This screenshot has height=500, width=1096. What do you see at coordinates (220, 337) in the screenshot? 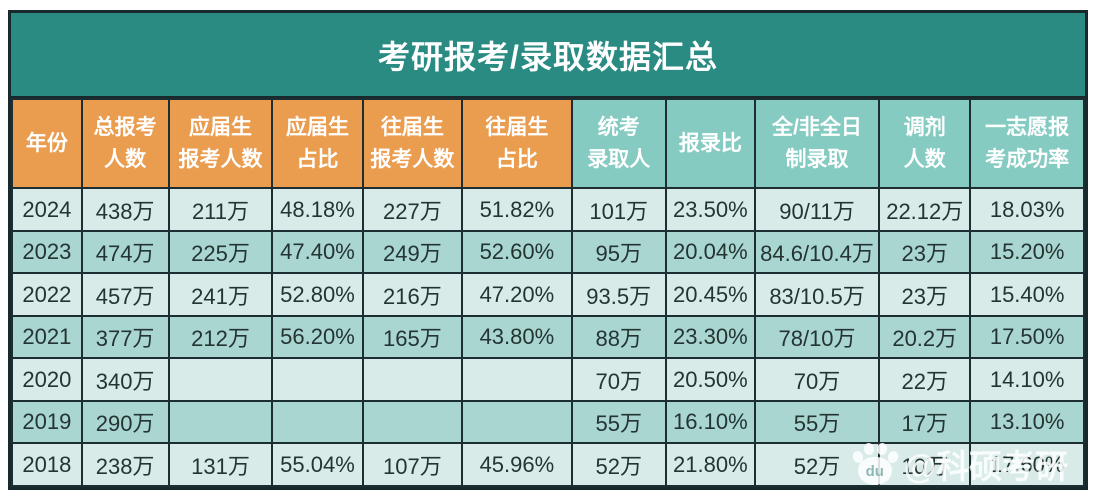
I see `table-cell: 212万` at bounding box center [220, 337].